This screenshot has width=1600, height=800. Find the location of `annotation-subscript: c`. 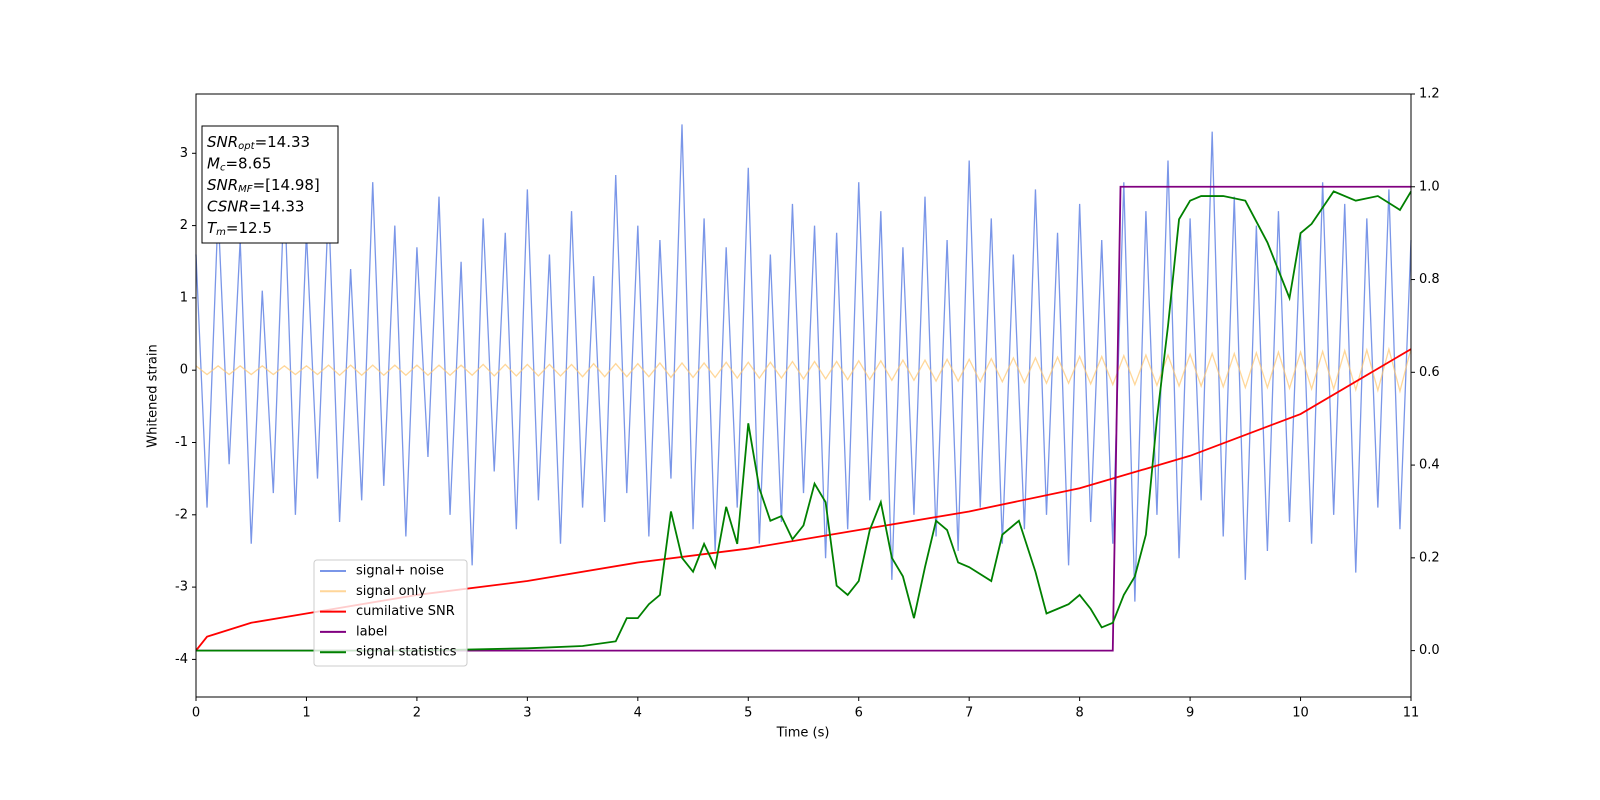

annotation-subscript: c is located at coordinates (223, 168).